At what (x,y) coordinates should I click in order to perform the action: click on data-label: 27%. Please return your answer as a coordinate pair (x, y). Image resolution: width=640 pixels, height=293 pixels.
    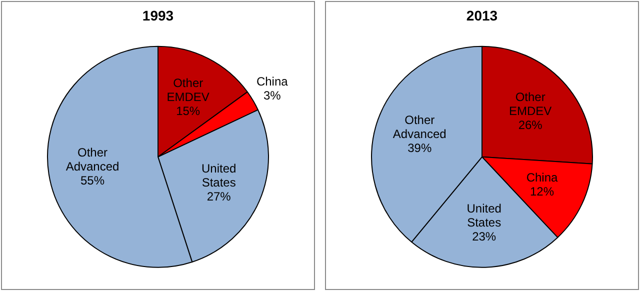
    Looking at the image, I should click on (219, 197).